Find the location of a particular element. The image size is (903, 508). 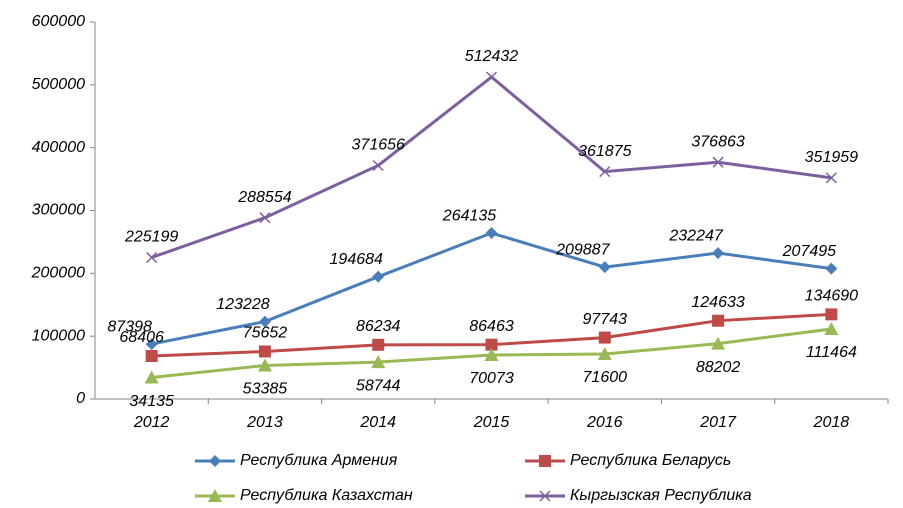

data-label: 87398 is located at coordinates (129, 326).